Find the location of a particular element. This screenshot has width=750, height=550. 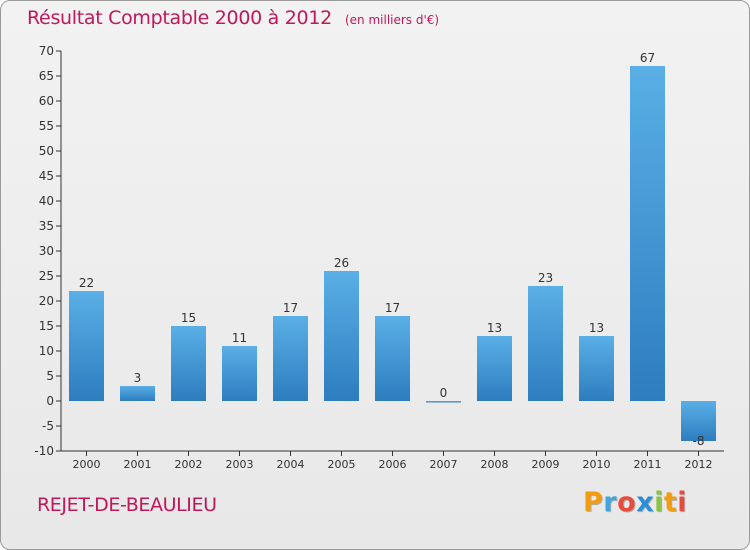

data-label-2000: 22 is located at coordinates (86, 283).